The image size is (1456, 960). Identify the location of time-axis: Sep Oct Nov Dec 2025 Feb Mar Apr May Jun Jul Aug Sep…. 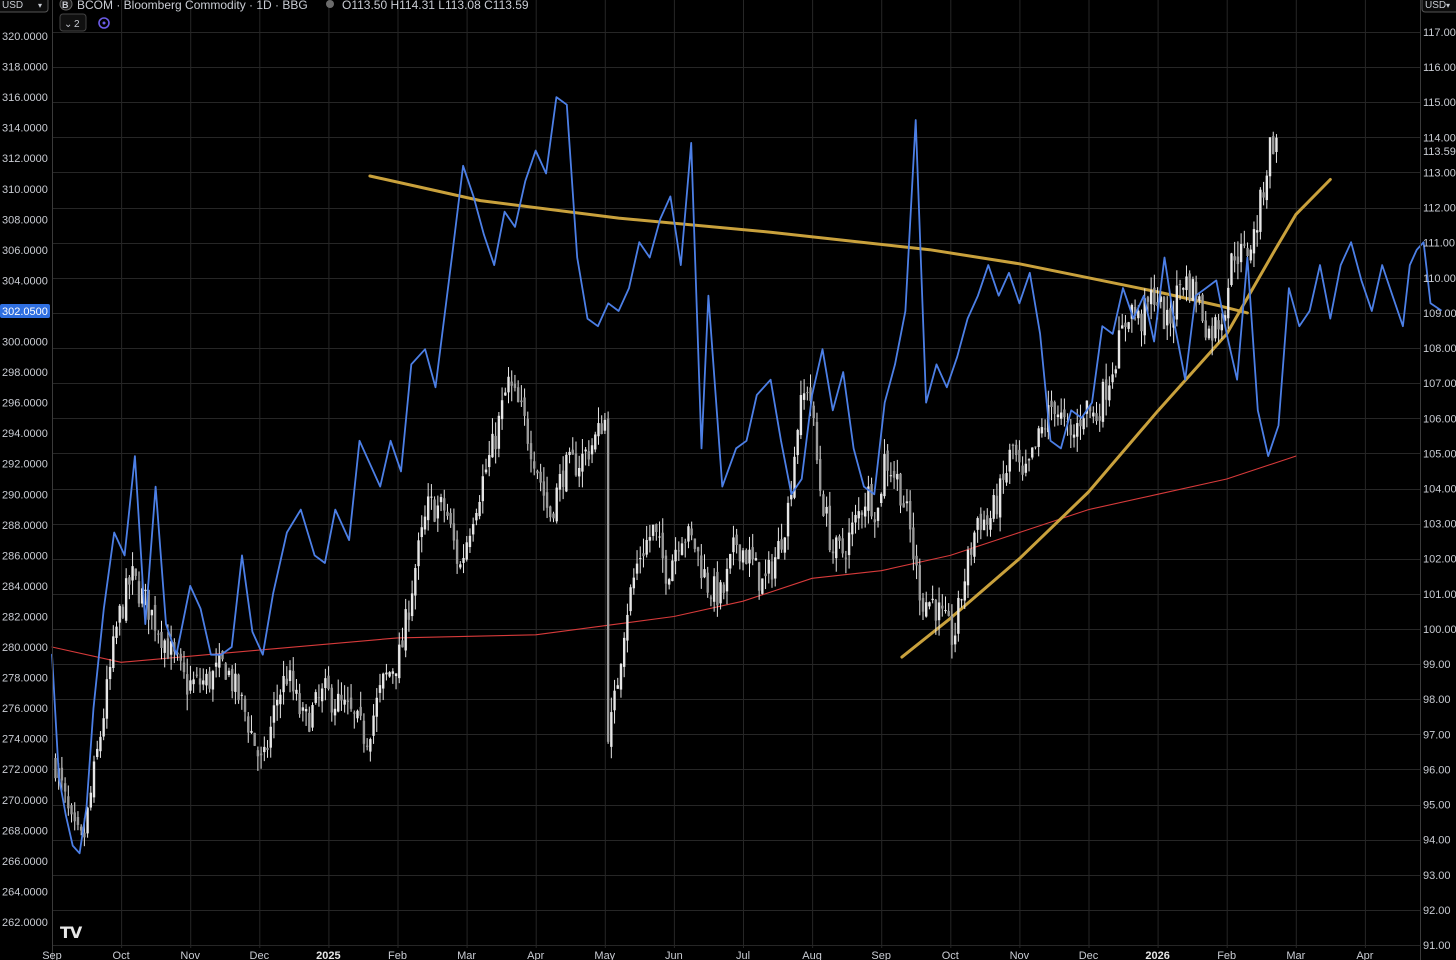
(708, 955).